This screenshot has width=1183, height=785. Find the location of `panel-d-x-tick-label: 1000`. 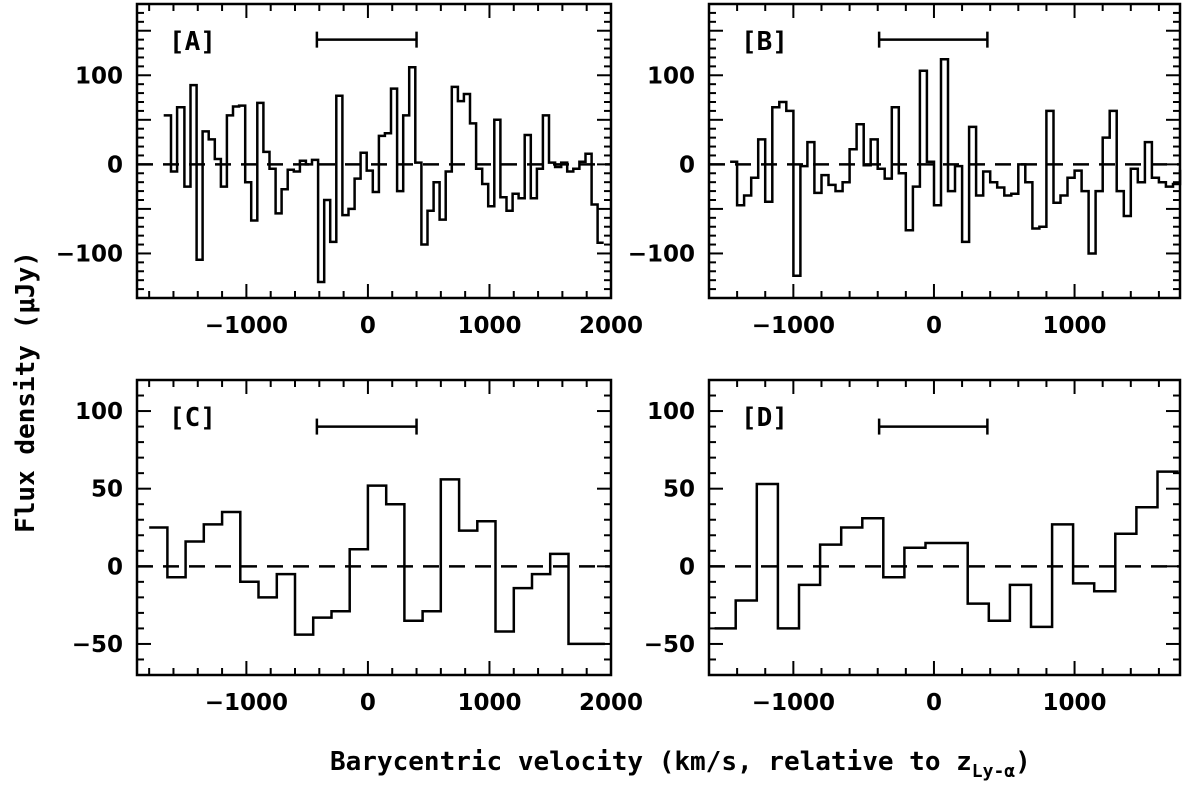

panel-d-x-tick-label: 1000 is located at coordinates (1075, 703).